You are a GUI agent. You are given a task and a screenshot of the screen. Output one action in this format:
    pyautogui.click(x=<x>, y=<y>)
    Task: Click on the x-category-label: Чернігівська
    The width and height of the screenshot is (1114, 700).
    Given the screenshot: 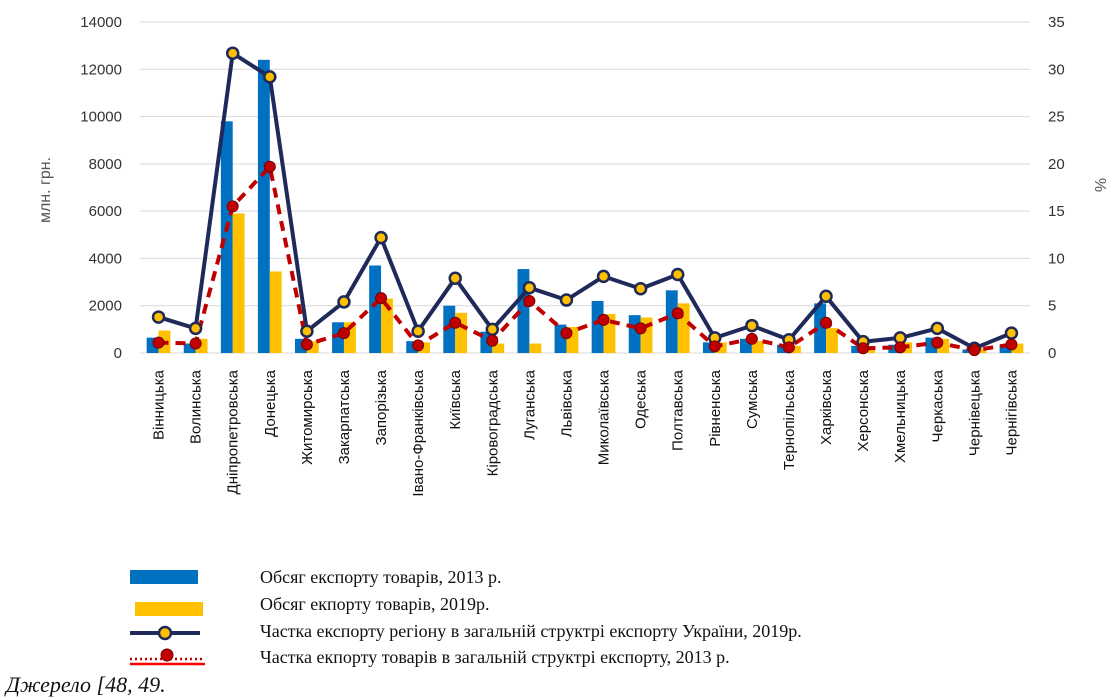 What is the action you would take?
    pyautogui.click(x=1011, y=412)
    